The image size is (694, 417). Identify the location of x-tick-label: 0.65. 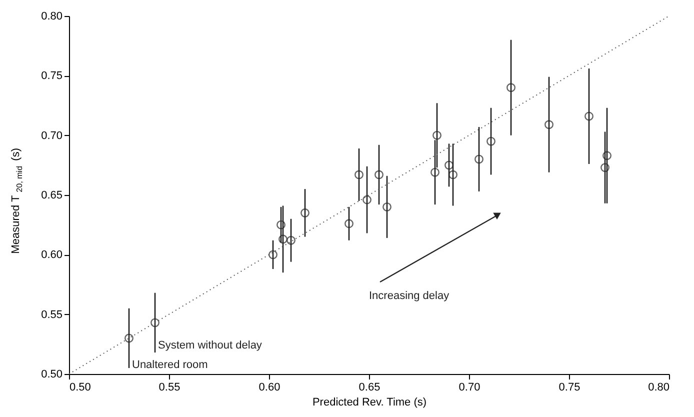
(369, 388).